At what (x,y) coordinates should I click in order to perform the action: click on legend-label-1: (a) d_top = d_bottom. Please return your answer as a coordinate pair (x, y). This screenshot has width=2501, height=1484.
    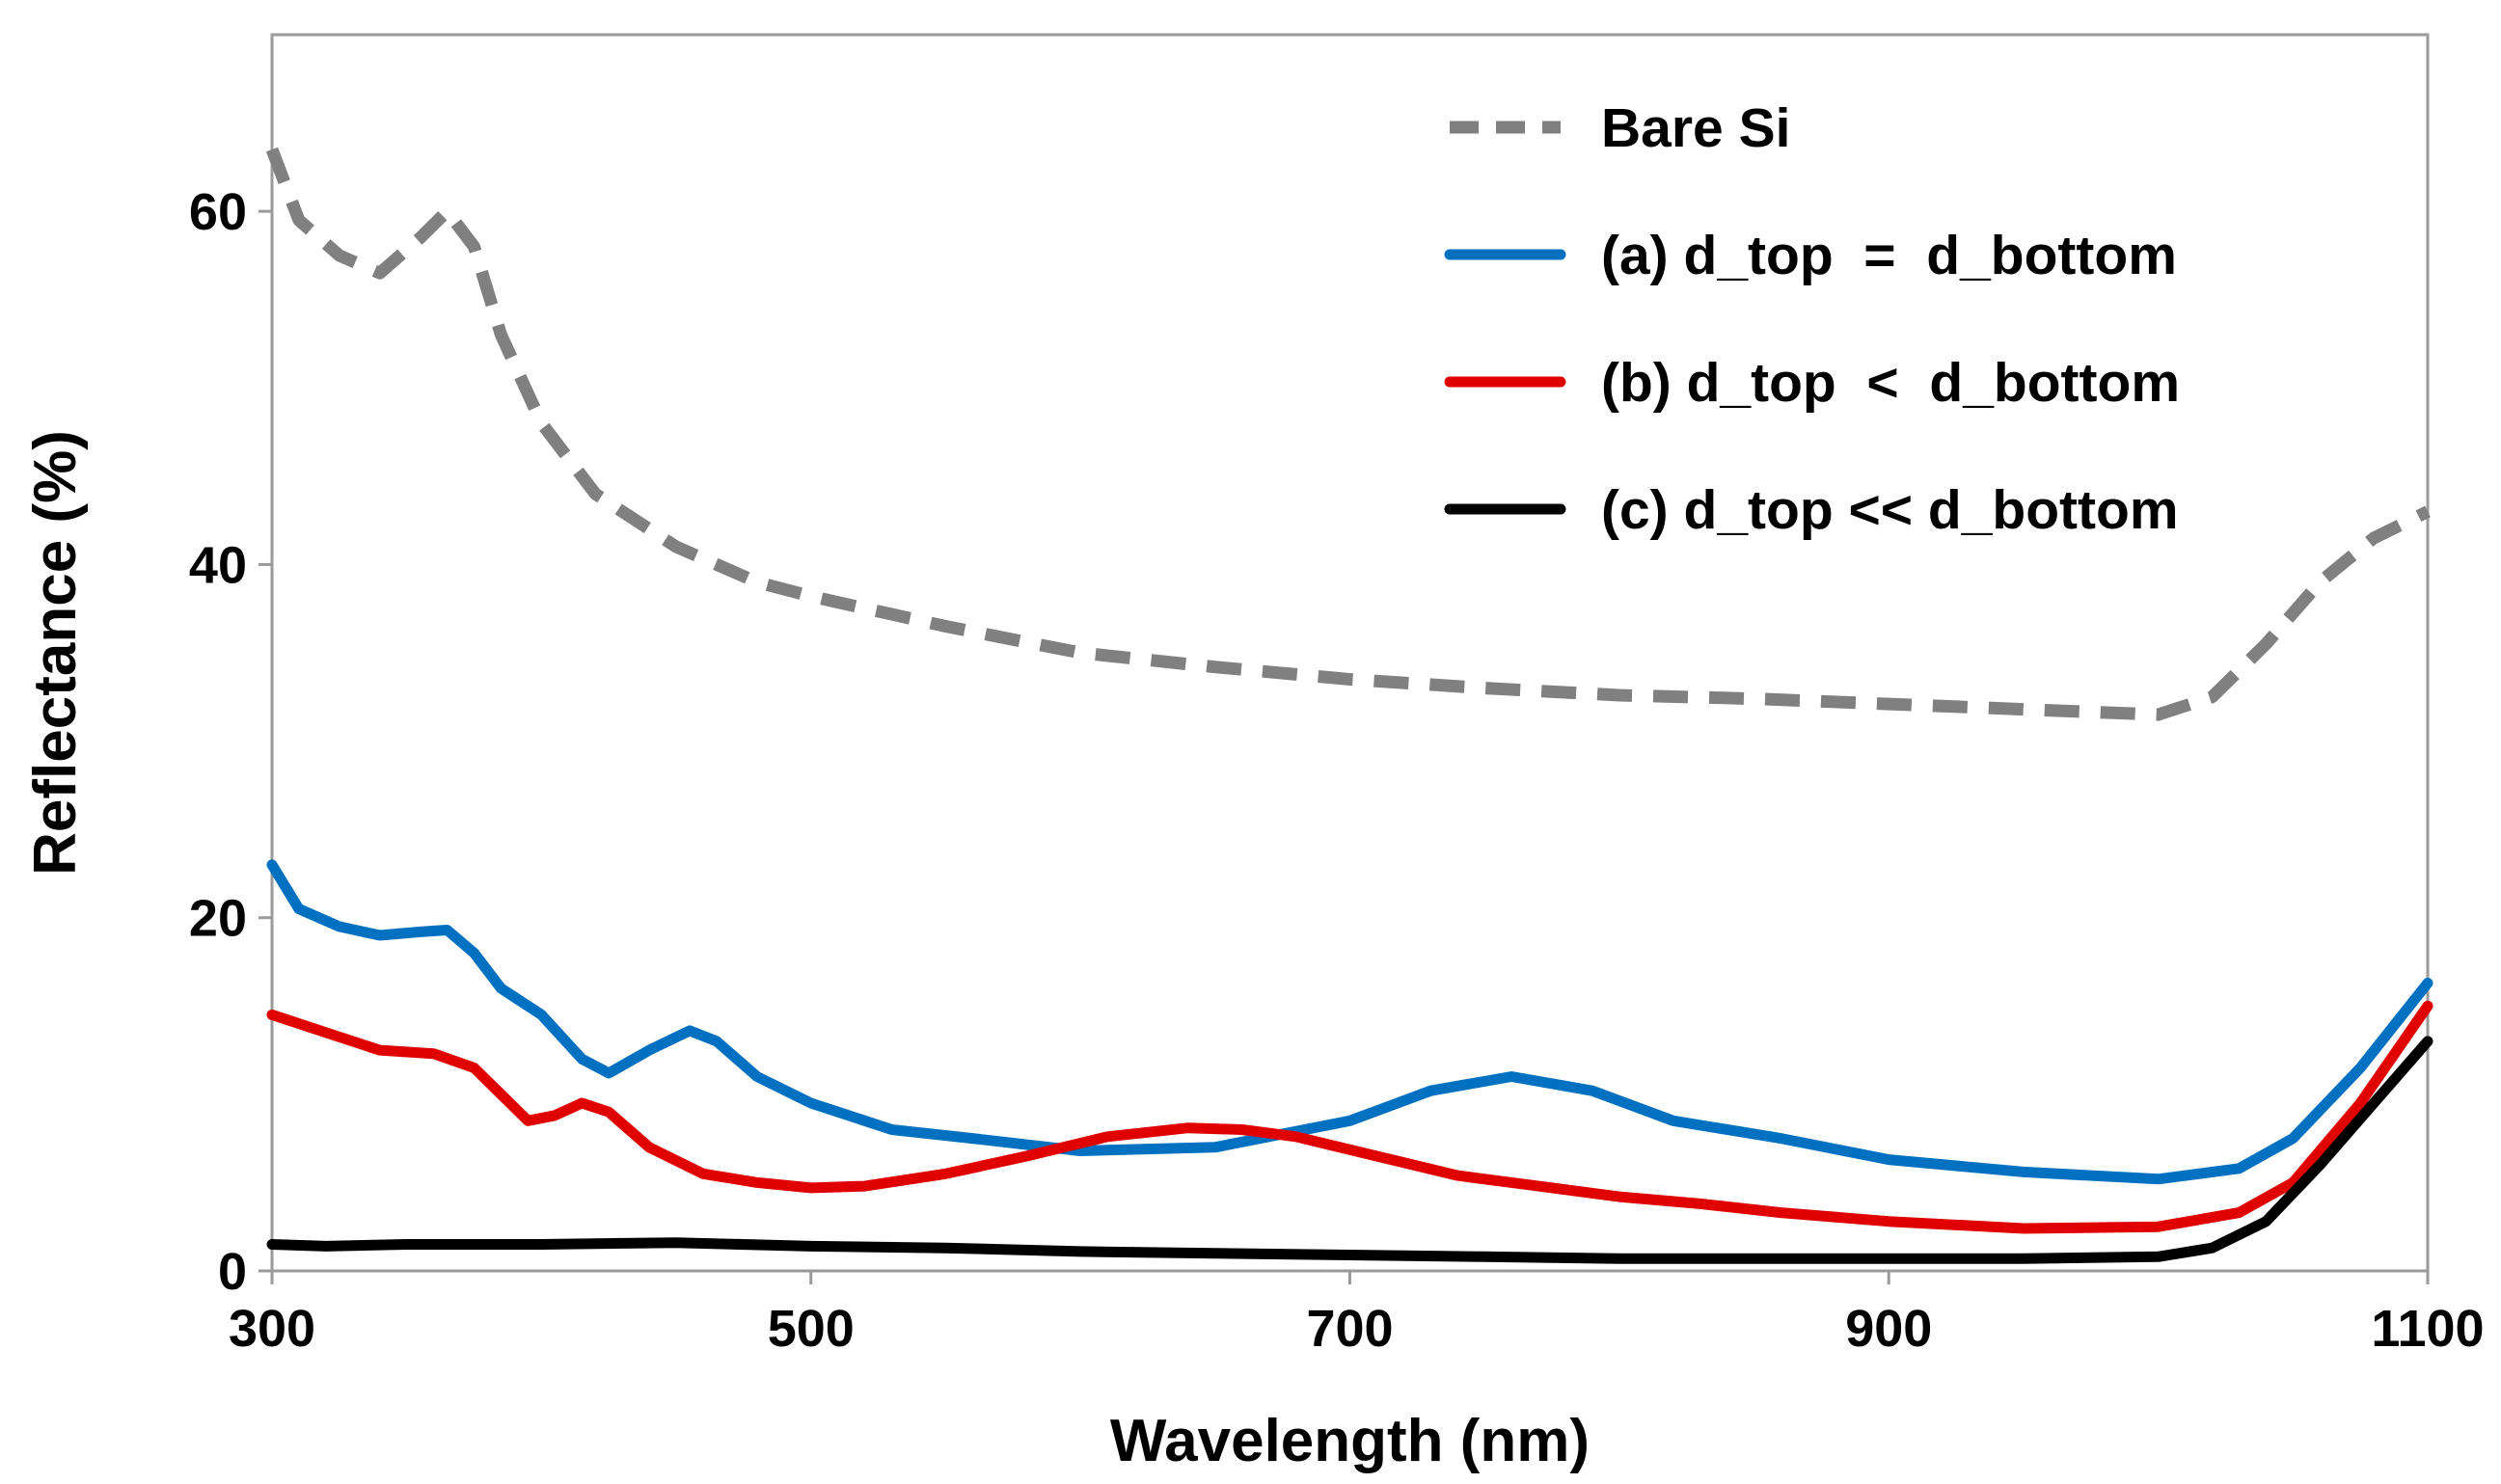
    Looking at the image, I should click on (1889, 255).